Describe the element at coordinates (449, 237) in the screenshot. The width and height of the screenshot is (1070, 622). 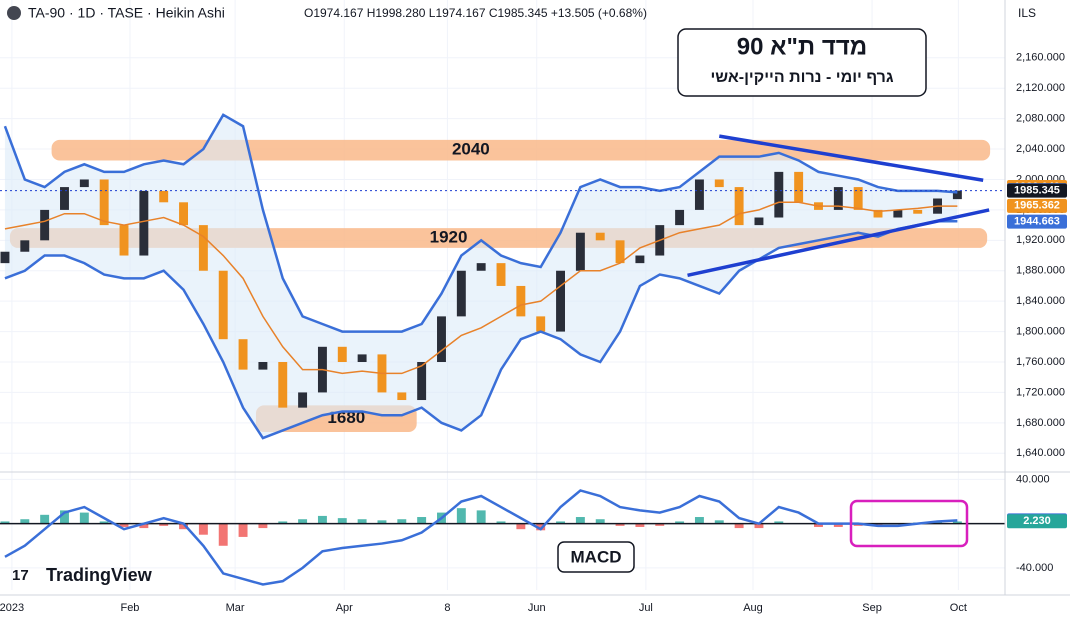
I see `zone-label: 1920` at that location.